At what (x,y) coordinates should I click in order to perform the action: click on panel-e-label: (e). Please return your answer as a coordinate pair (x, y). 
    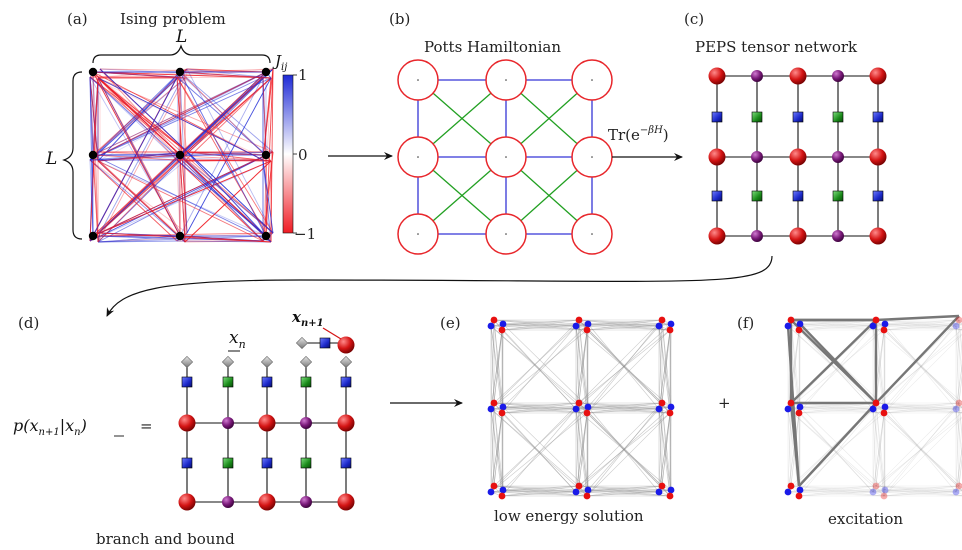
    Looking at the image, I should click on (450, 323).